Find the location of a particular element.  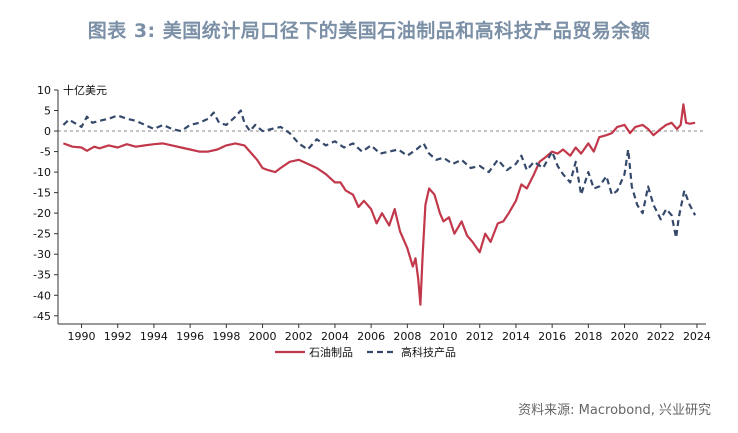

y-tick-label: -15 is located at coordinates (42, 193).